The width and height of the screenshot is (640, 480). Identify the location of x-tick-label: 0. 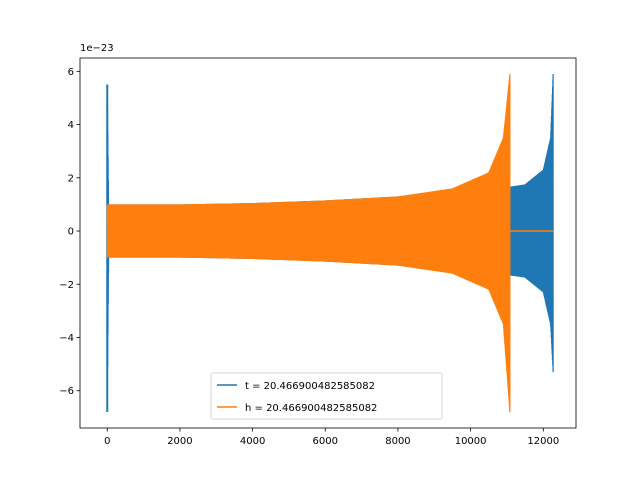
(107, 441).